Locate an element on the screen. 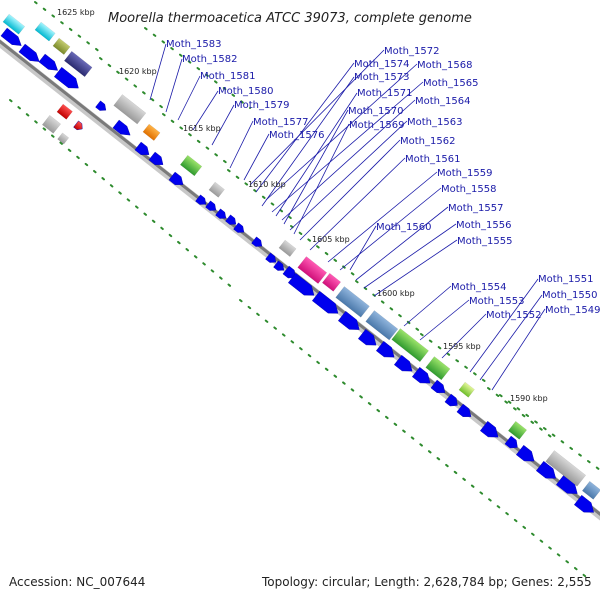  gene-label: Moth_1559 is located at coordinates (464, 173).